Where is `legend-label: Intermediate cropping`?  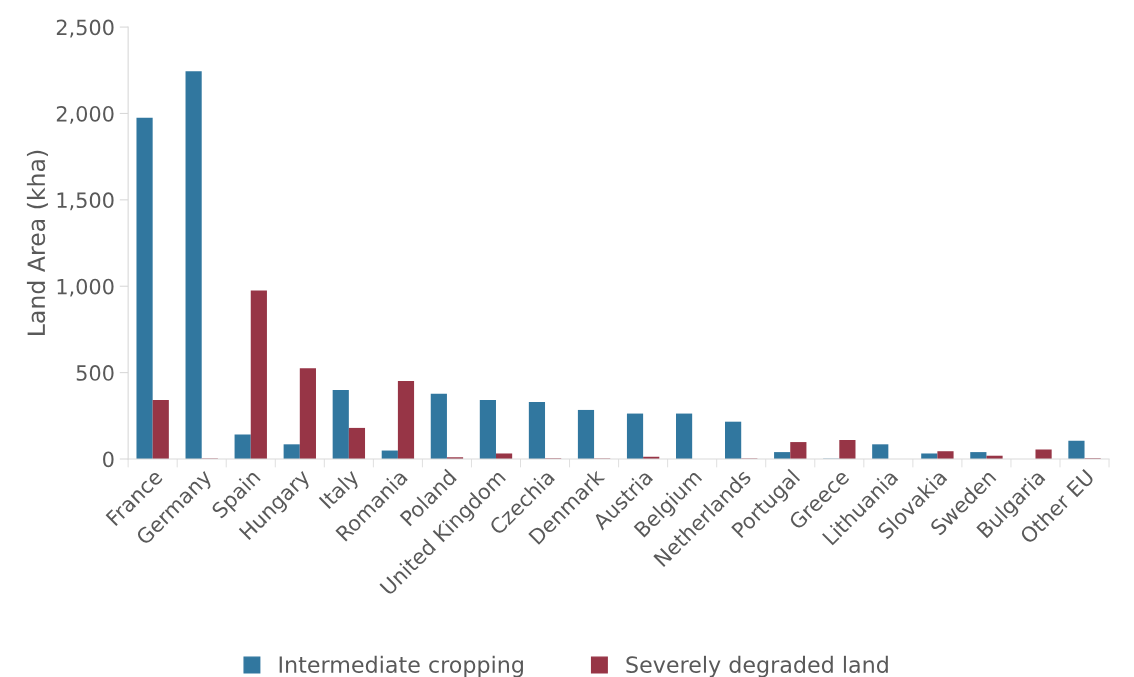 legend-label: Intermediate cropping is located at coordinates (401, 666).